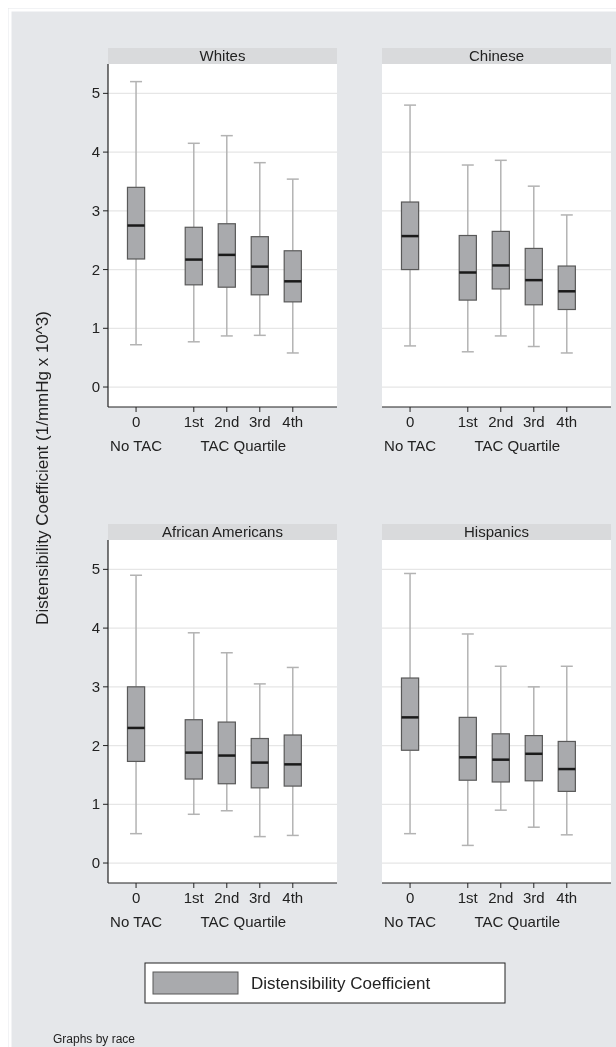  Describe the element at coordinates (222, 531) in the screenshot. I see `chart-title: African Americans` at that location.